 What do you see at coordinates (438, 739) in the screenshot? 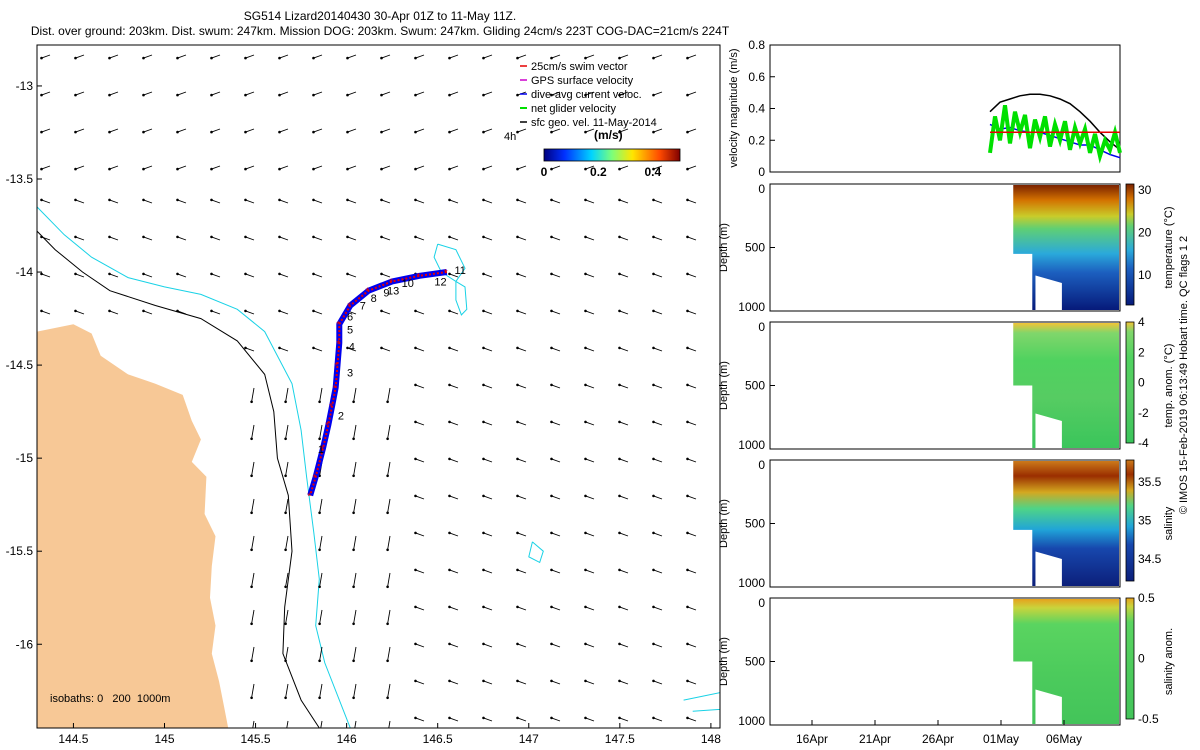
I see `map-xtick-label: 146.5` at bounding box center [438, 739].